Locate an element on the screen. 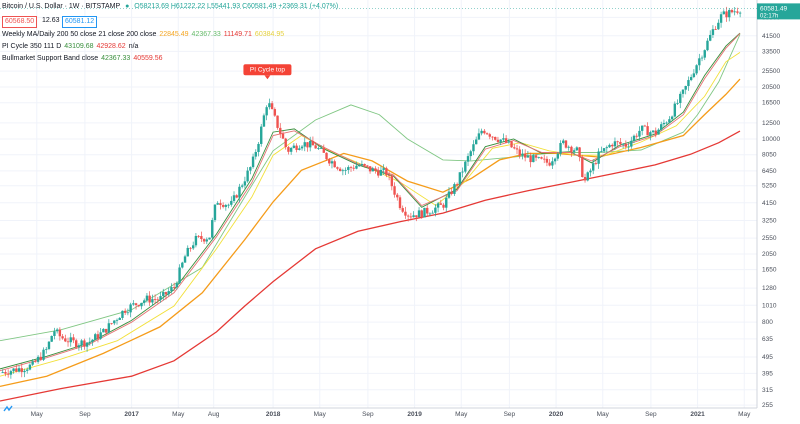 This screenshot has height=424, width=800. price-tick-label: 395 is located at coordinates (767, 373).